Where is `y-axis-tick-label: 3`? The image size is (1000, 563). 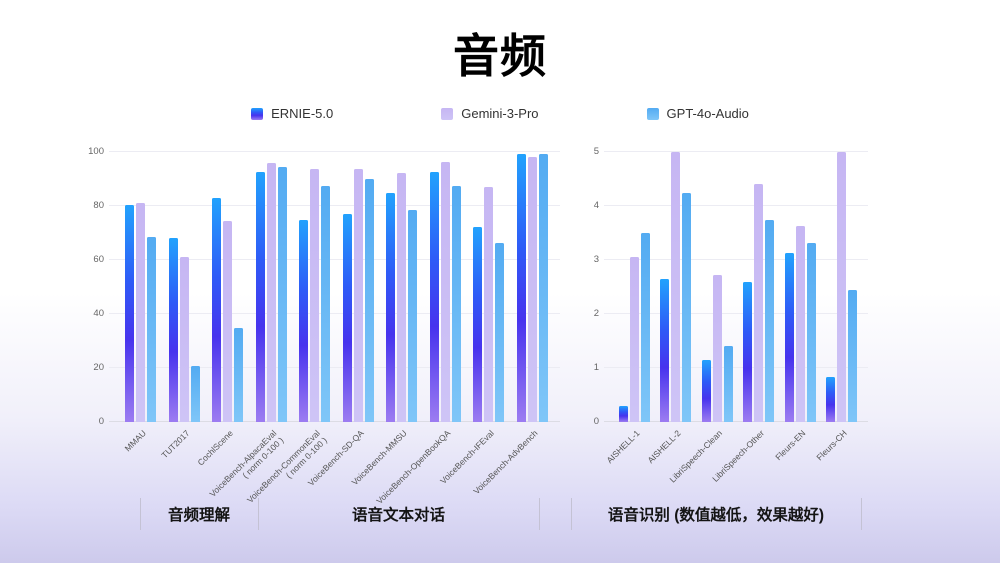
y-axis-tick-label: 3 is located at coordinates (596, 259).